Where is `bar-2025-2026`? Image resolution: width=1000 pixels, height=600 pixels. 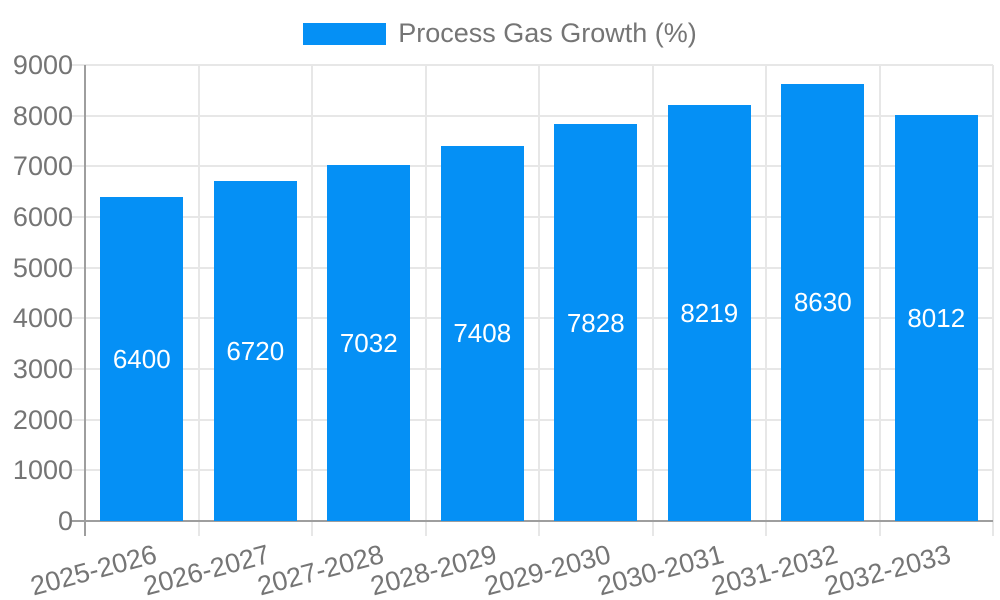 bar-2025-2026 is located at coordinates (142, 358).